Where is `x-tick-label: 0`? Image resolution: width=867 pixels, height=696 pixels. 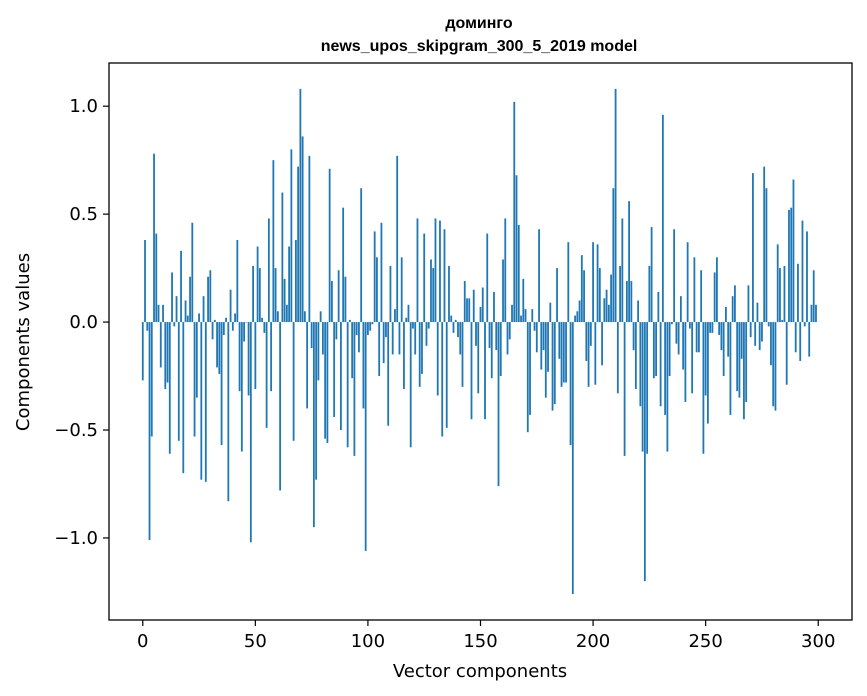
x-tick-label: 0 is located at coordinates (142, 641).